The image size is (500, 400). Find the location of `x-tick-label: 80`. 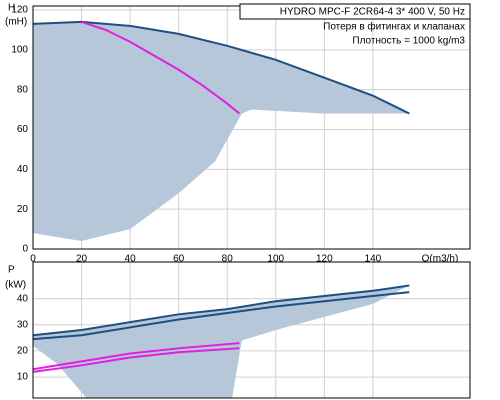

x-tick-label: 80 is located at coordinates (228, 259).